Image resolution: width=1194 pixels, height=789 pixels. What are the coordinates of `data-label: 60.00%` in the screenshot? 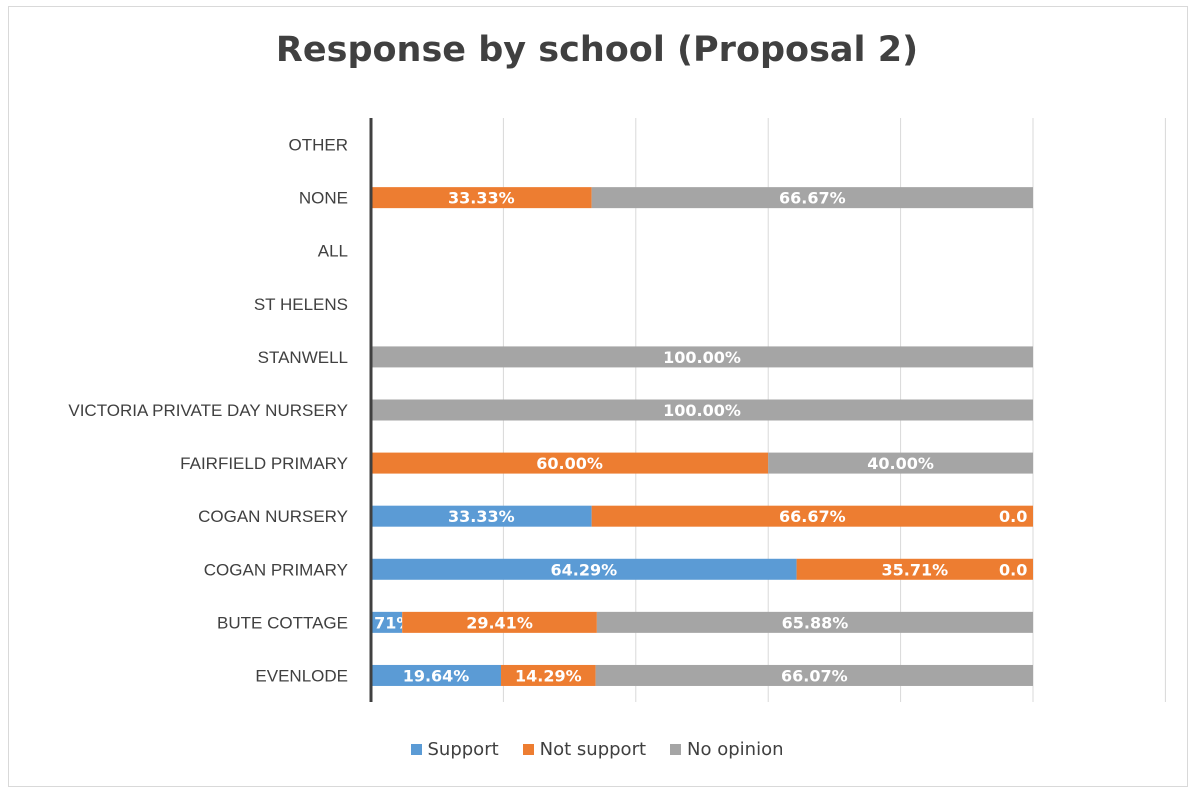 It's located at (569, 463).